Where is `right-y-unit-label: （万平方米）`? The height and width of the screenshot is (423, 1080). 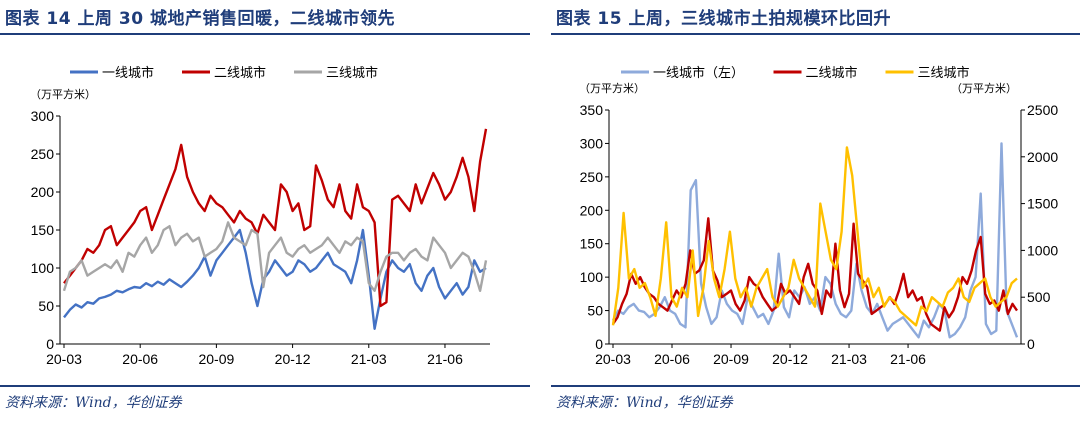 right-y-unit-label: （万平方米） is located at coordinates (612, 88).